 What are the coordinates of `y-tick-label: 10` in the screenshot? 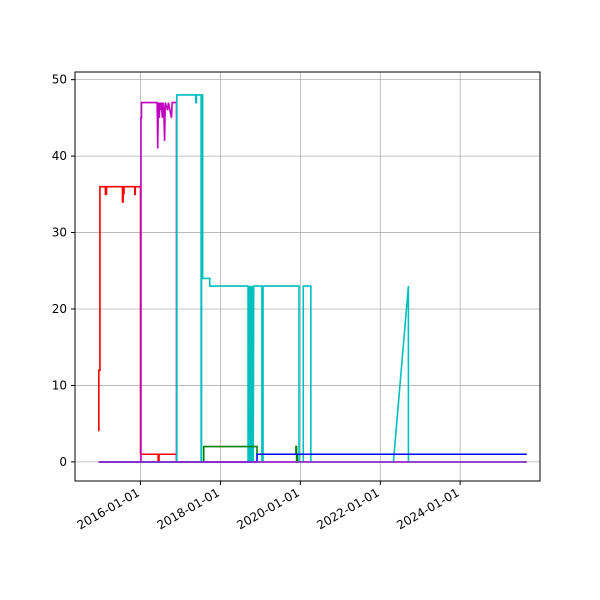 It's located at (59, 385).